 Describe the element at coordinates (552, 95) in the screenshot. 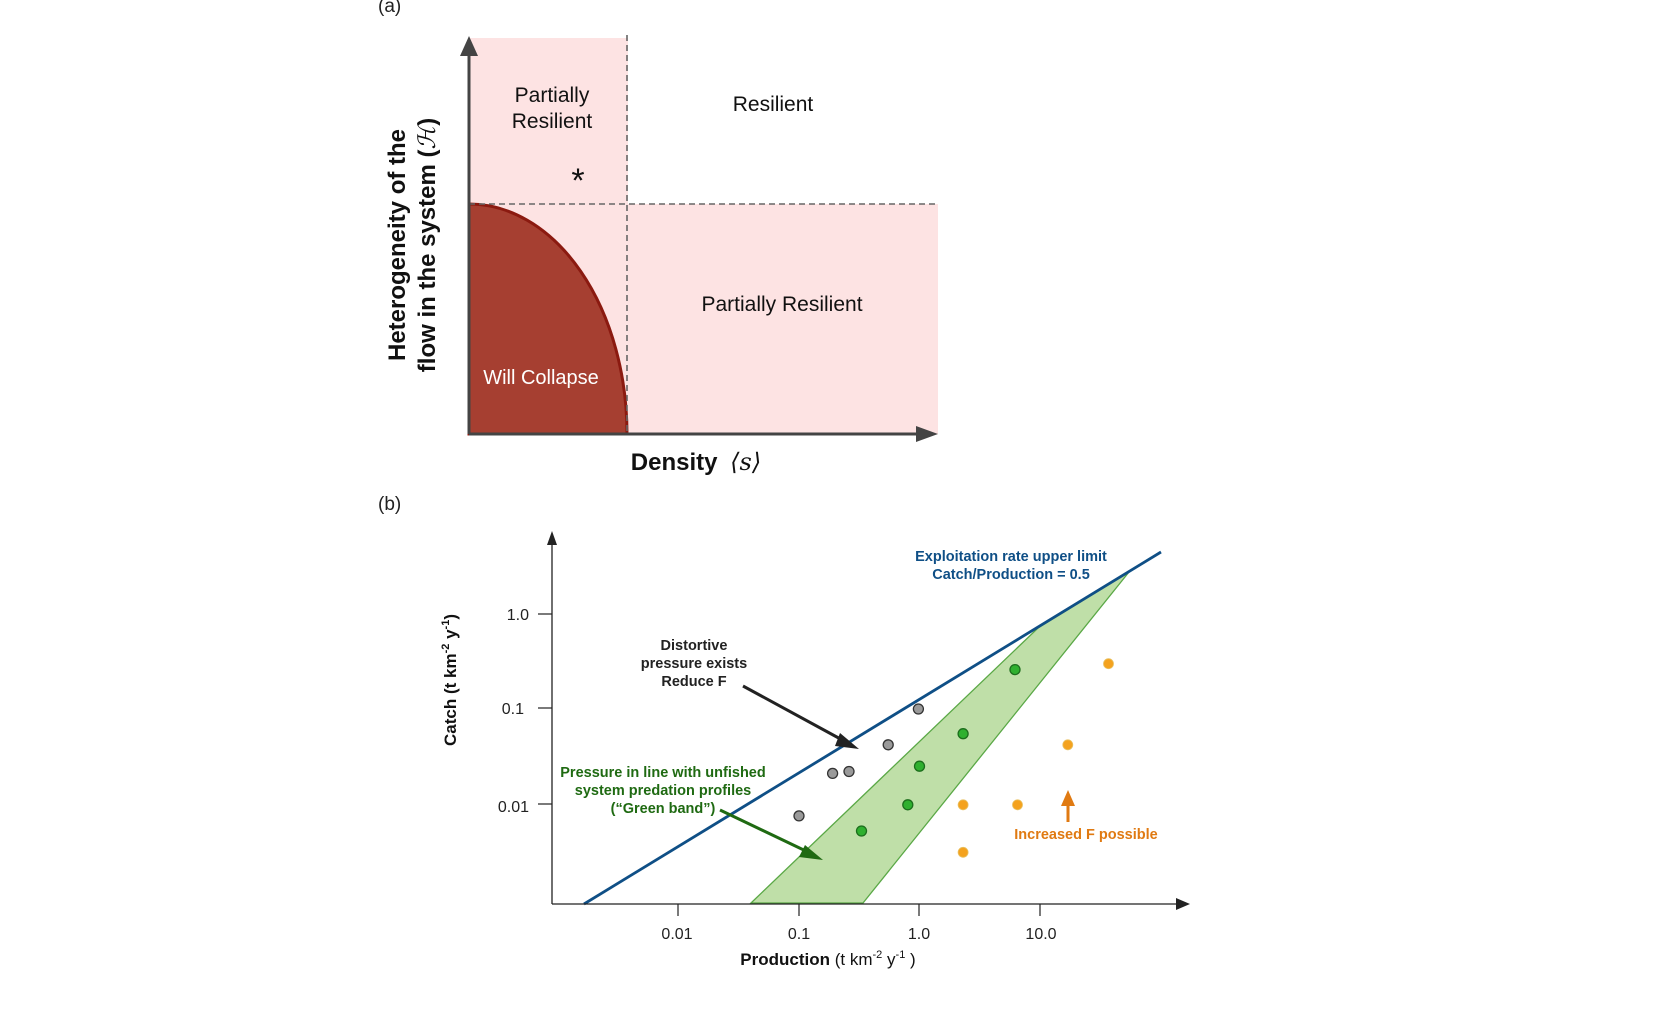

I see `region-top-left-label-line1: Partially` at that location.